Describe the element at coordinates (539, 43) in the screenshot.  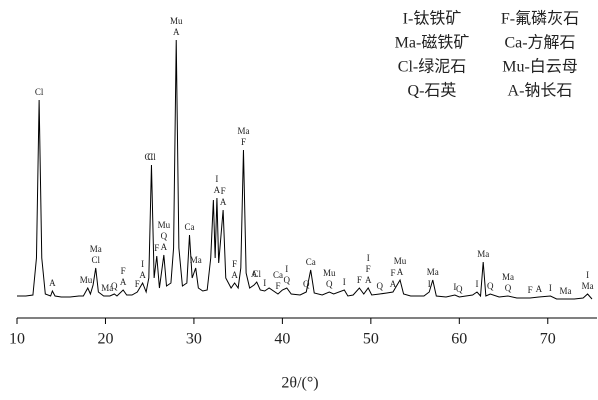
I see `key-entry: Ca-方解石` at that location.